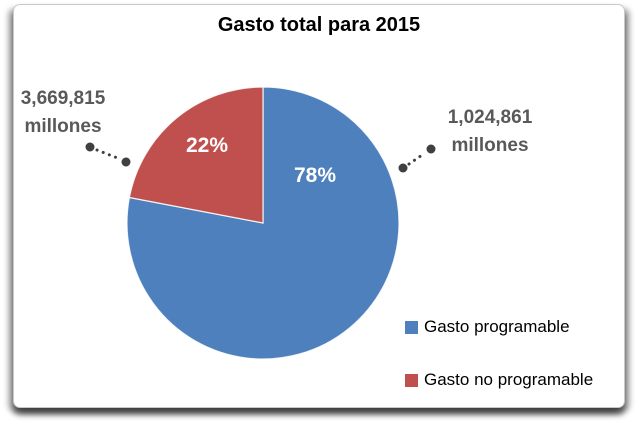 This screenshot has width=639, height=424. I want to click on legend-label-gasto-programable: Gasto programable, so click(497, 326).